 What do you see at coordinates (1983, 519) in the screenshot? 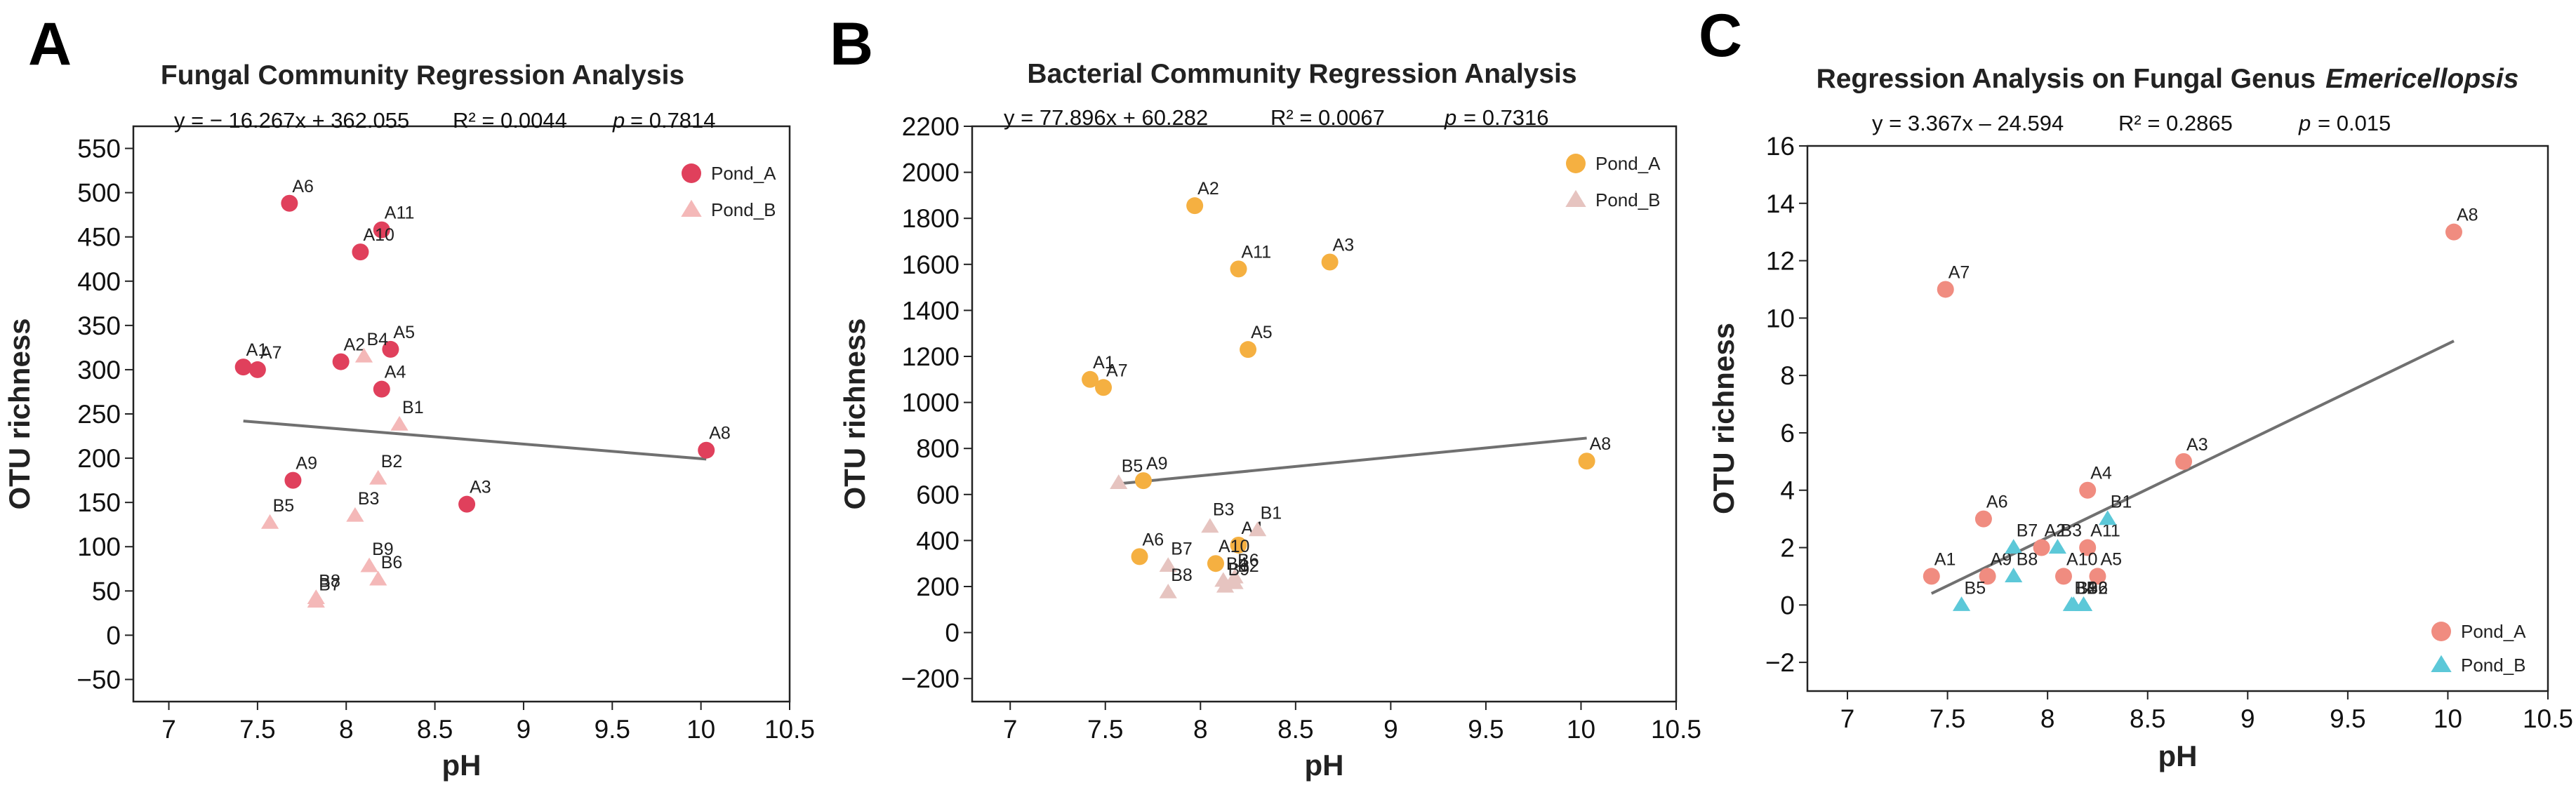
I see `data-point-a6` at bounding box center [1983, 519].